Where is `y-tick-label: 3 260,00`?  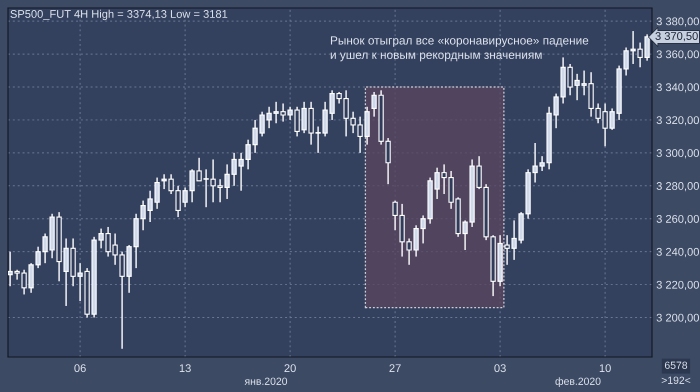 y-tick-label: 3 260,00 is located at coordinates (677, 219).